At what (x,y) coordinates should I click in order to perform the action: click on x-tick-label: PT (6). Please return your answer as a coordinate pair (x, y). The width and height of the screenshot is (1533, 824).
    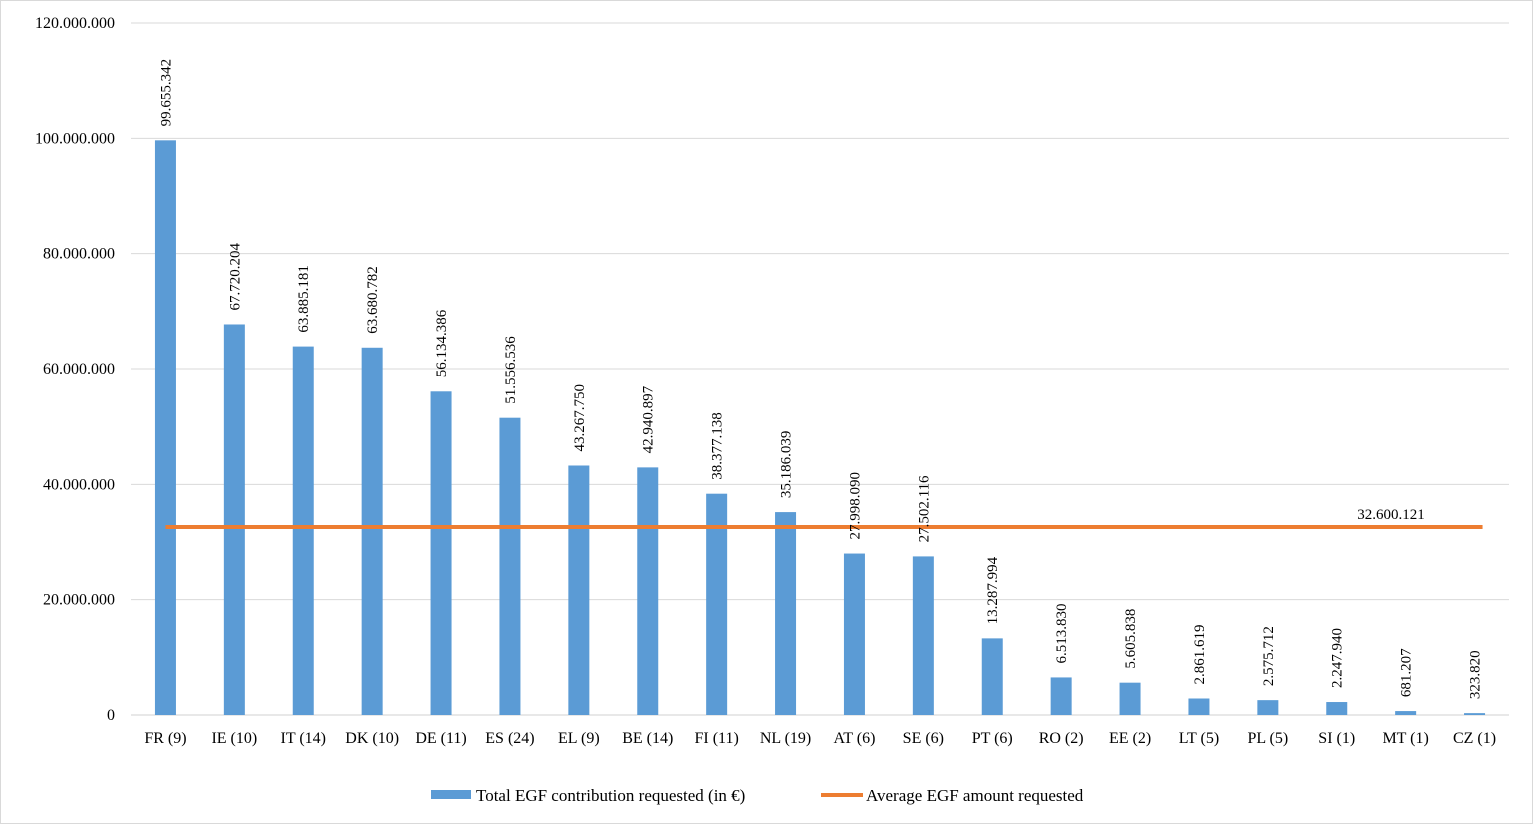
    Looking at the image, I should click on (992, 738).